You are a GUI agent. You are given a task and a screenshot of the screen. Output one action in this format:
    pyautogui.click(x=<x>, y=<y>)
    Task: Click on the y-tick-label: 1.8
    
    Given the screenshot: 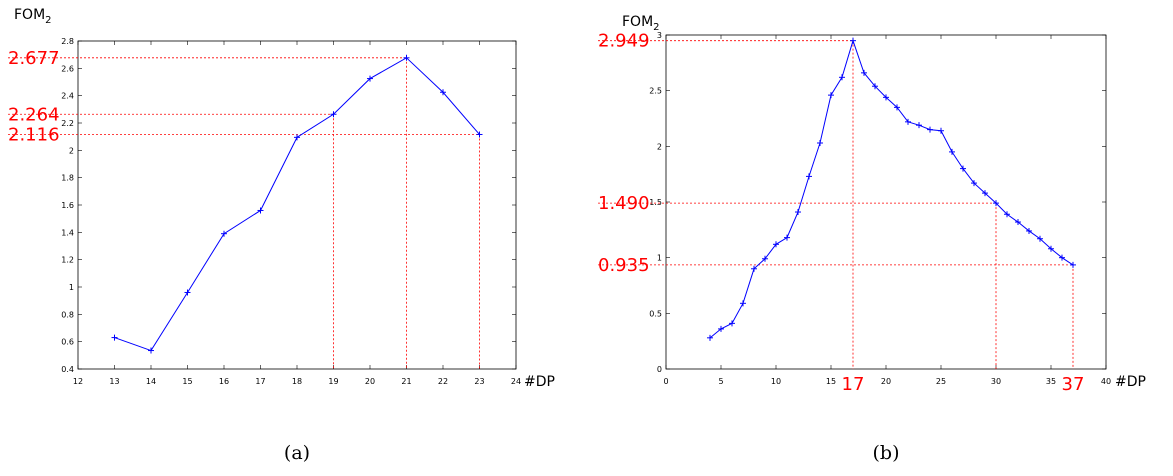 What is the action you would take?
    pyautogui.click(x=67, y=178)
    